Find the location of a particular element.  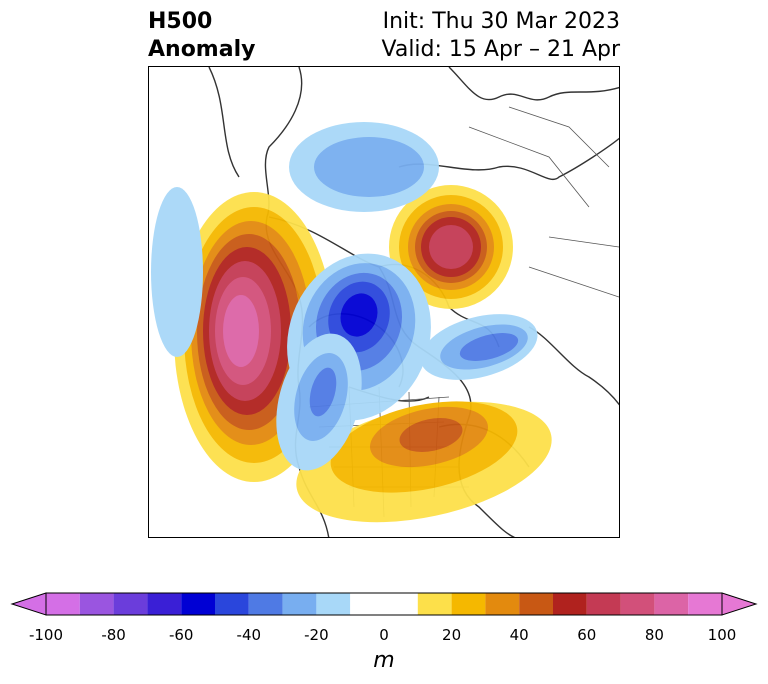

init-date: Init: Thu 30 Mar 2023 is located at coordinates (501, 21).